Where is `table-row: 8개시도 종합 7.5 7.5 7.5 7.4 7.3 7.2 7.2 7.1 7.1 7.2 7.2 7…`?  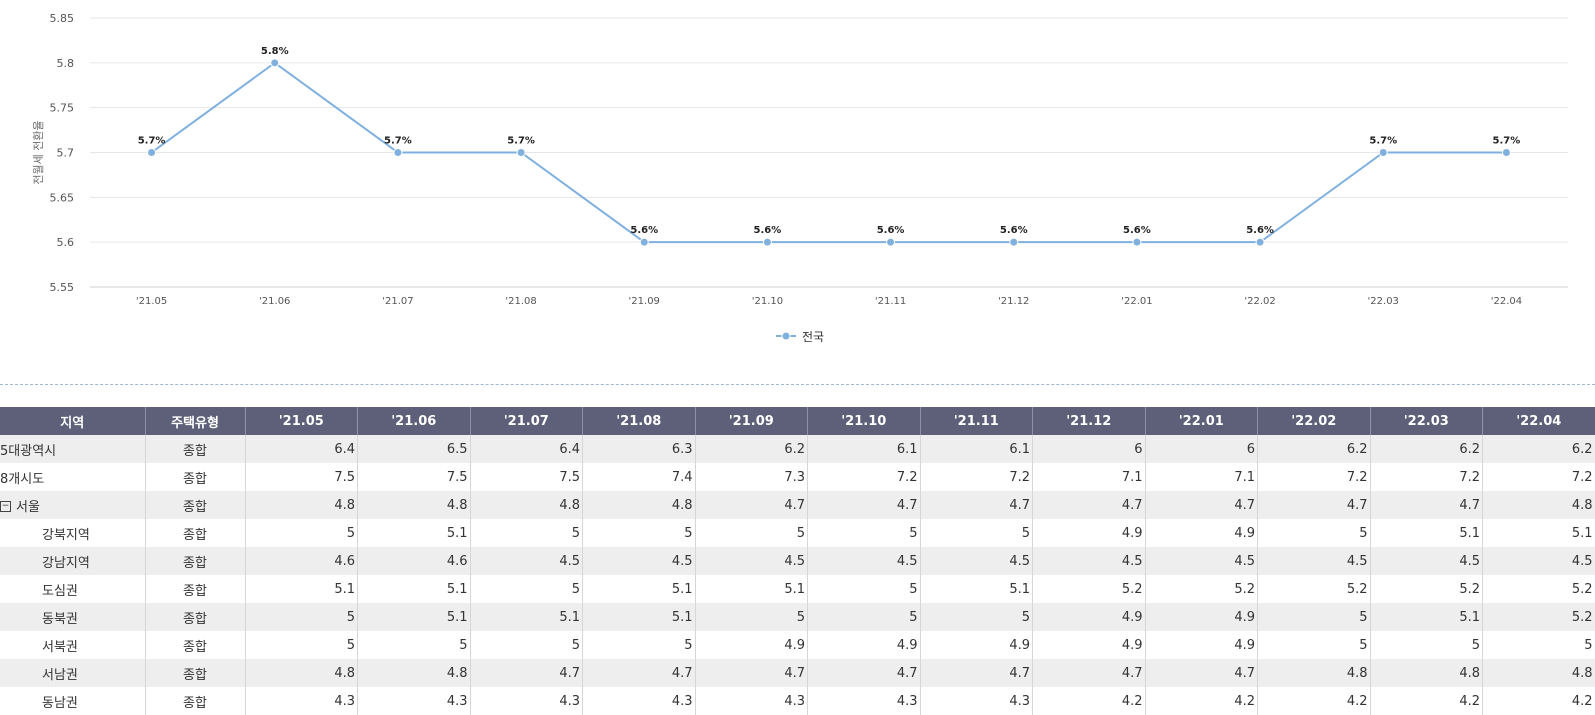
table-row: 8개시도 종합 7.5 7.5 7.5 7.4 7.3 7.2 7.2 7.1 7.1 7.2 7.2 7… is located at coordinates (797, 477).